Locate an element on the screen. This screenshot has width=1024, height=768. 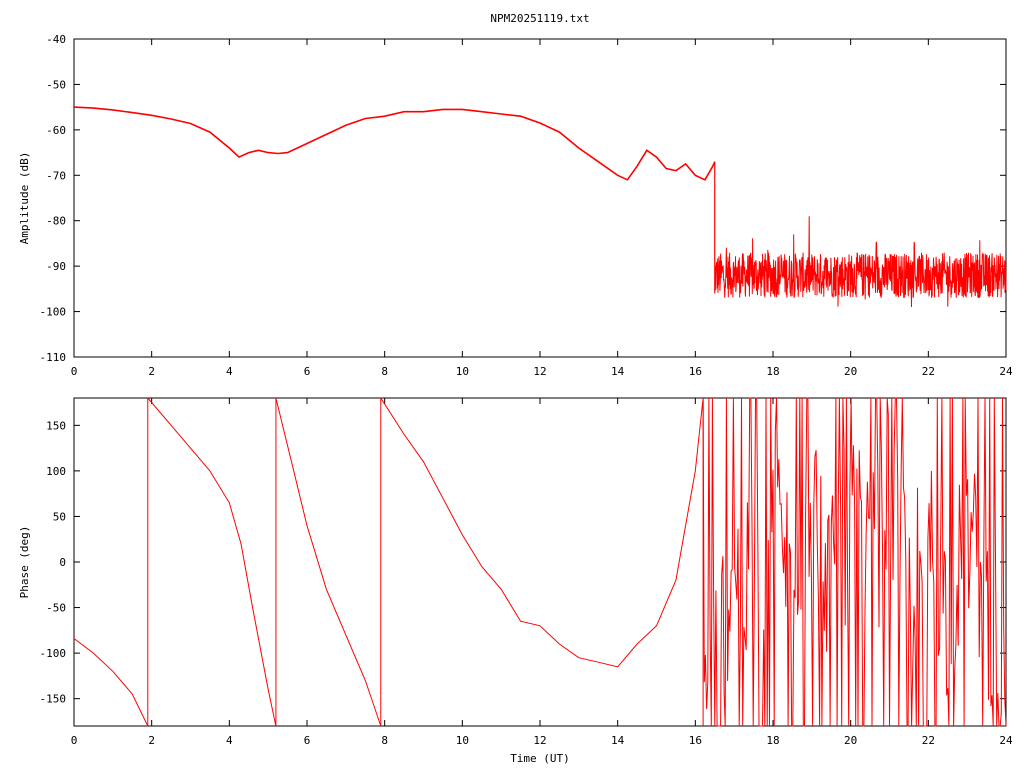
y-tick-label: -70 is located at coordinates (56, 175).